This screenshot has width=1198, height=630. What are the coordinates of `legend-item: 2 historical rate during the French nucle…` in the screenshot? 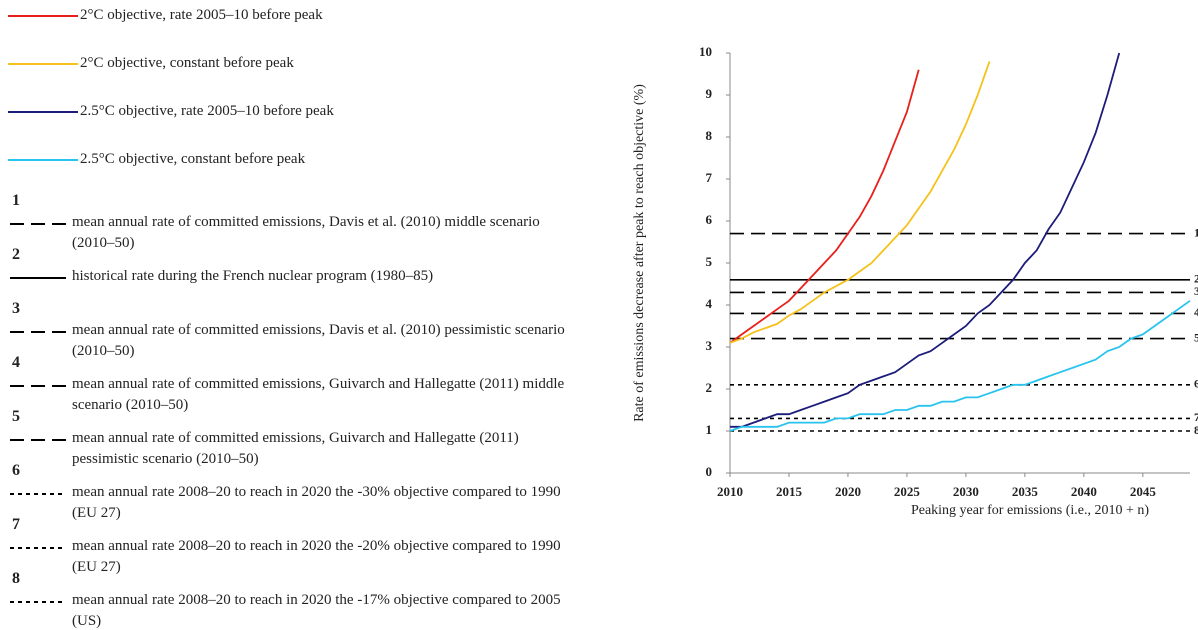 It's located at (295, 274).